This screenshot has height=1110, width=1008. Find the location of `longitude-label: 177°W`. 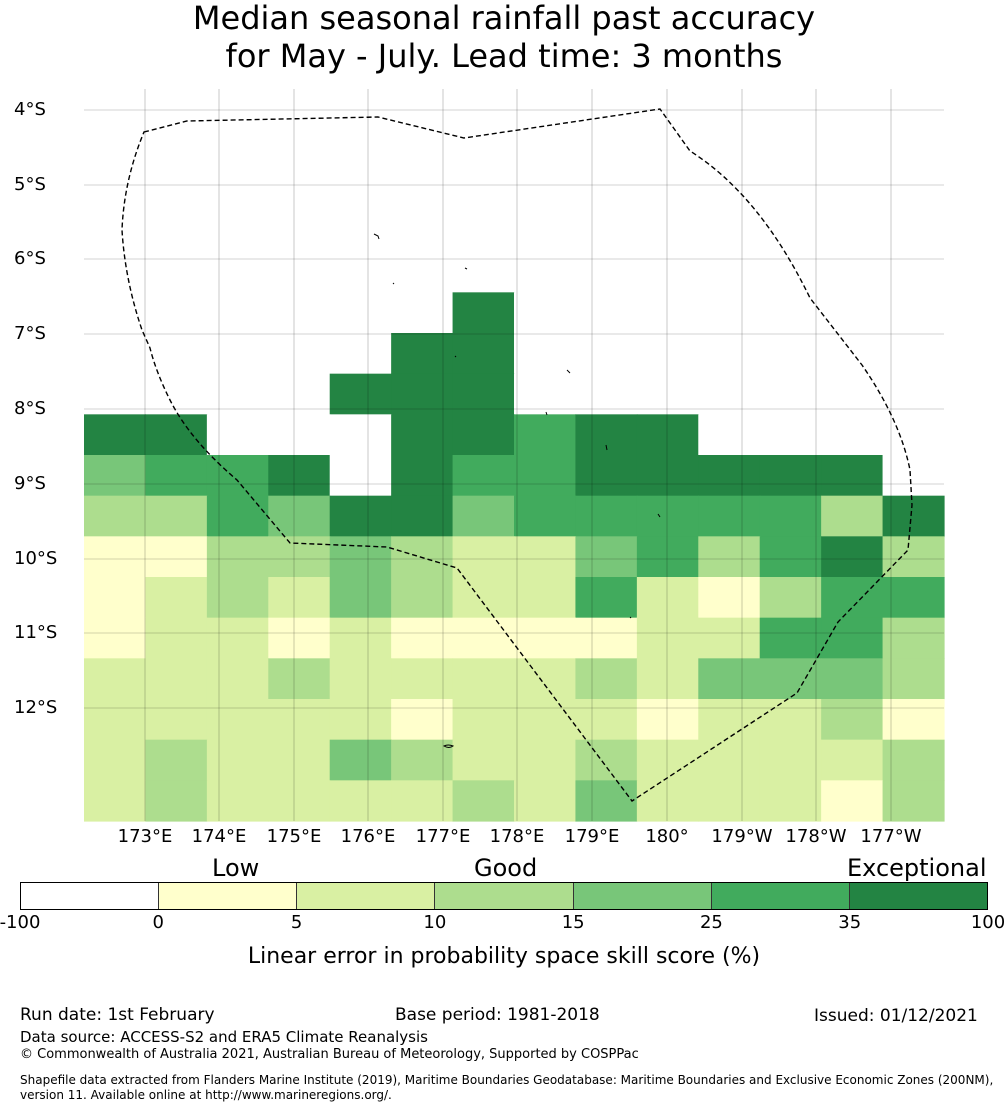

longitude-label: 177°W is located at coordinates (891, 836).